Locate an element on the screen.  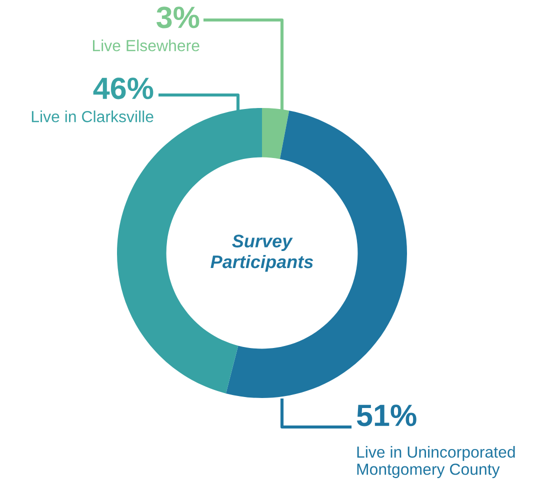
text: Survey Participants is located at coordinates (262, 253).